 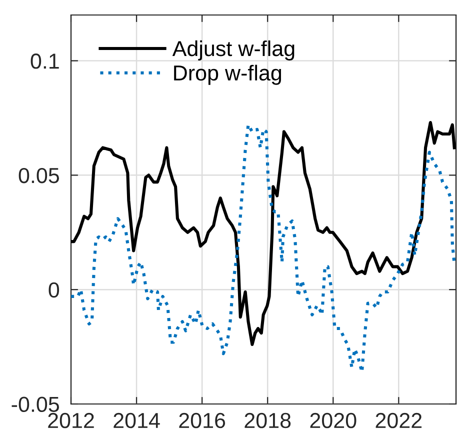 I want to click on y-tick-label: 0.1, so click(x=44, y=61).